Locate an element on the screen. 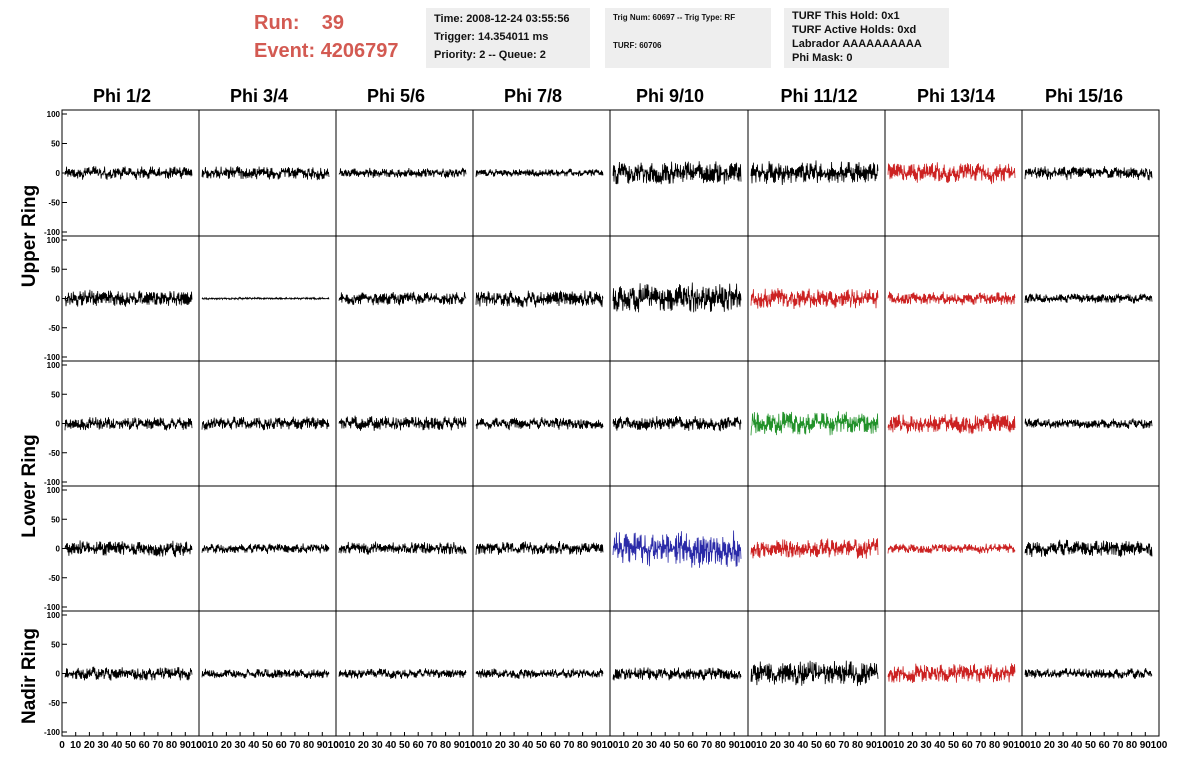  event-label: Event: 4206797 is located at coordinates (326, 51).